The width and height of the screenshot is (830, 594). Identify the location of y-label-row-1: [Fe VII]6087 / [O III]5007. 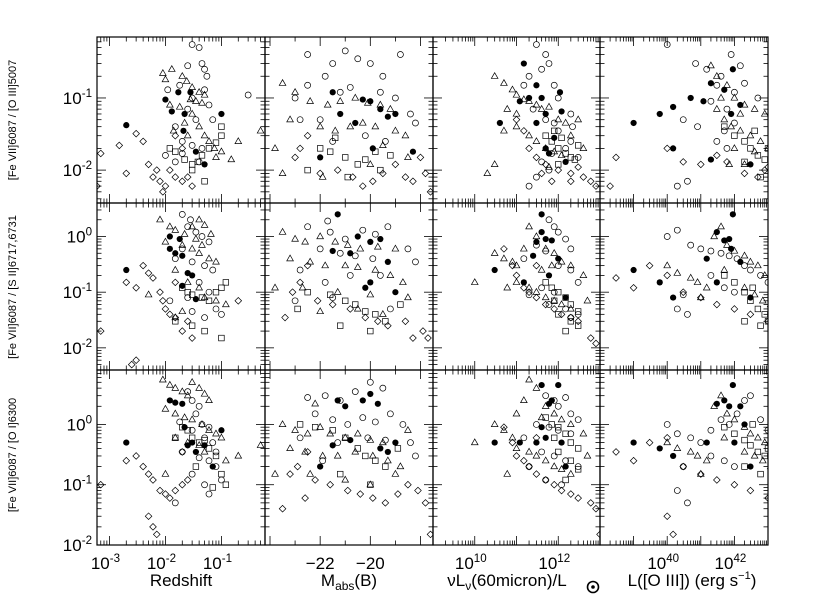
(13, 120).